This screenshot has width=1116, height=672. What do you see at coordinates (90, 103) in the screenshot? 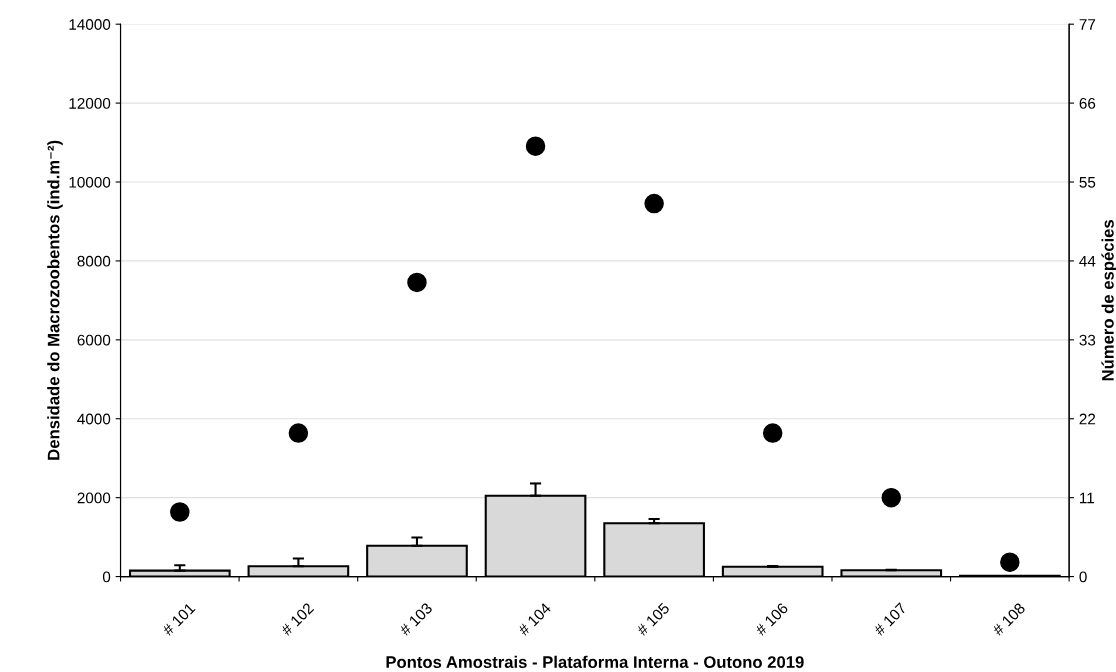
I see `y-tick-label: 12000` at bounding box center [90, 103].